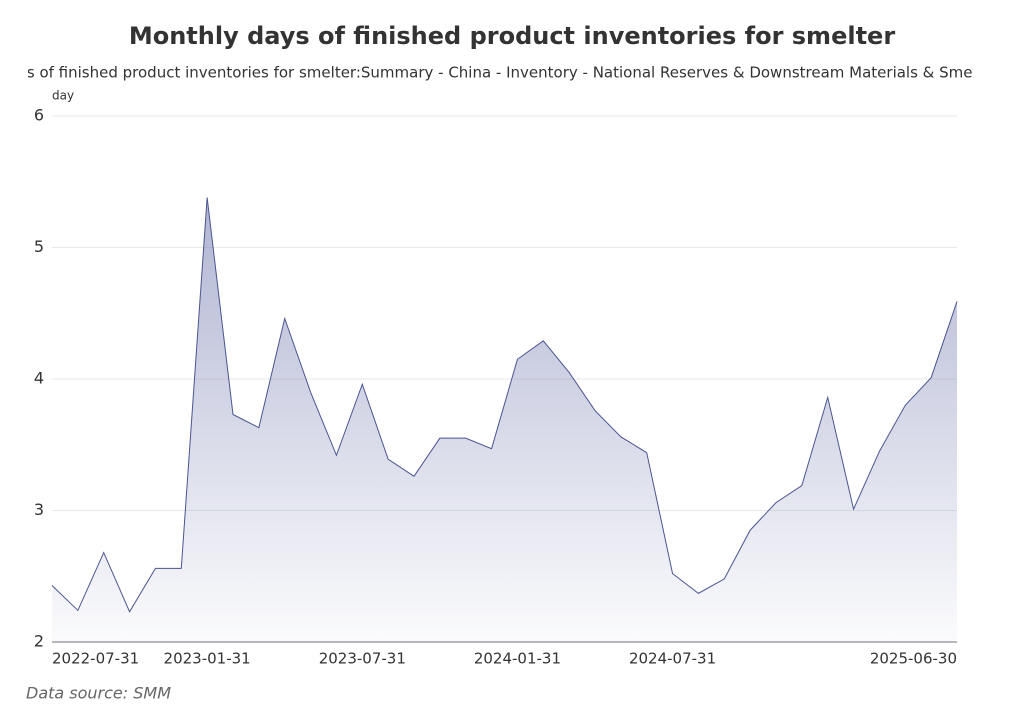 This screenshot has width=1024, height=722. What do you see at coordinates (95, 659) in the screenshot?
I see `x-tick-label: 2022-07-31` at bounding box center [95, 659].